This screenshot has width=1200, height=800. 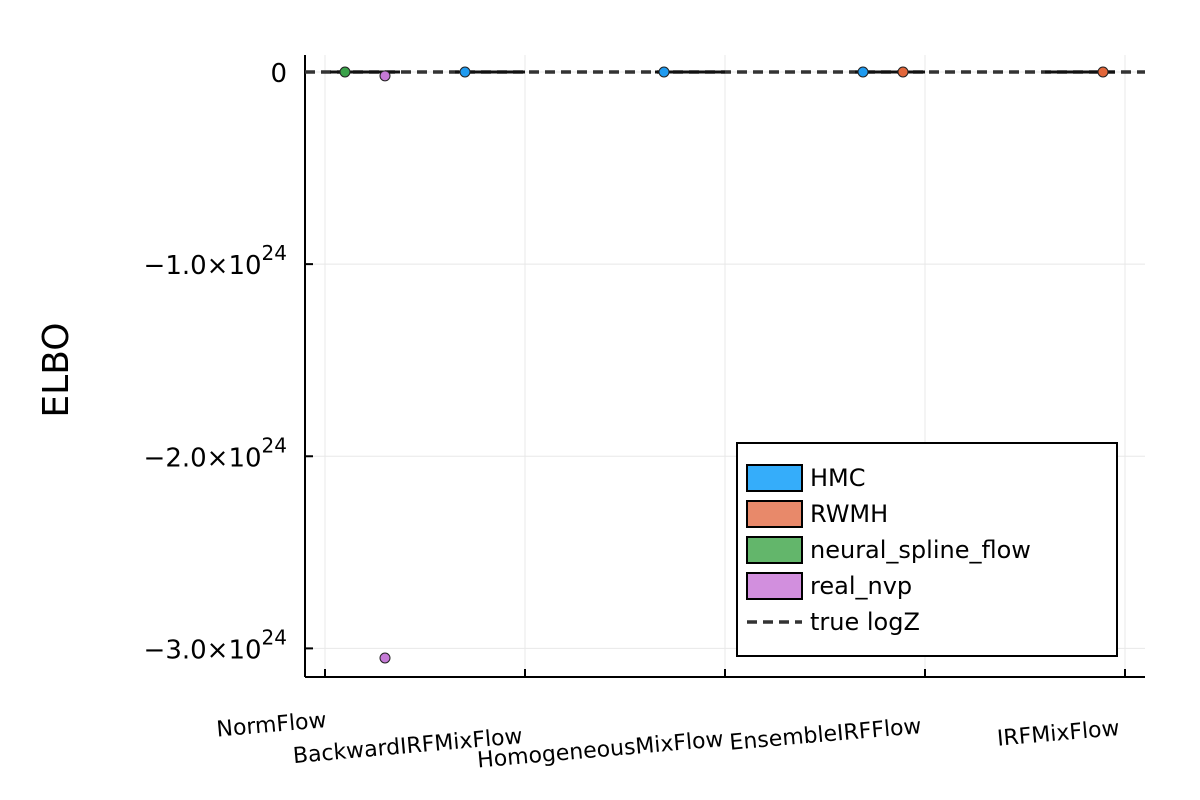 What do you see at coordinates (272, 725) in the screenshot?
I see `x-tick-label: NormFlow` at bounding box center [272, 725].